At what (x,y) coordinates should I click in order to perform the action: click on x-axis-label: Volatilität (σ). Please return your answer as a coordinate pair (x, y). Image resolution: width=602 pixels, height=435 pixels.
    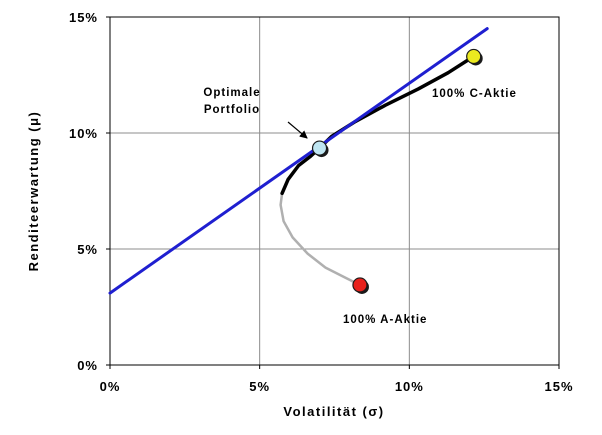
    Looking at the image, I should click on (333, 411).